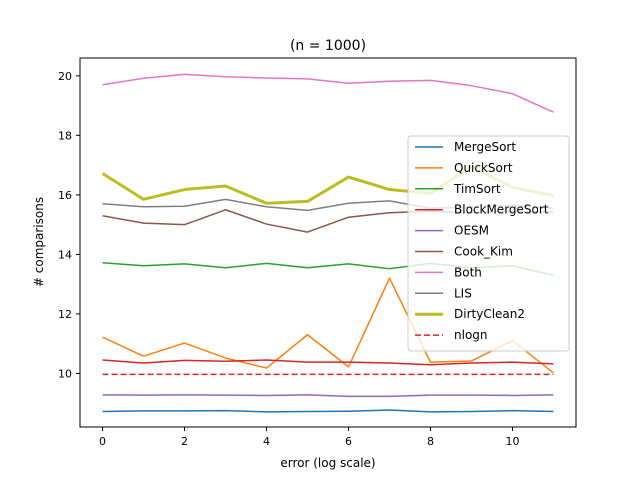  Describe the element at coordinates (65, 314) in the screenshot. I see `y-tick-label: 12` at that location.